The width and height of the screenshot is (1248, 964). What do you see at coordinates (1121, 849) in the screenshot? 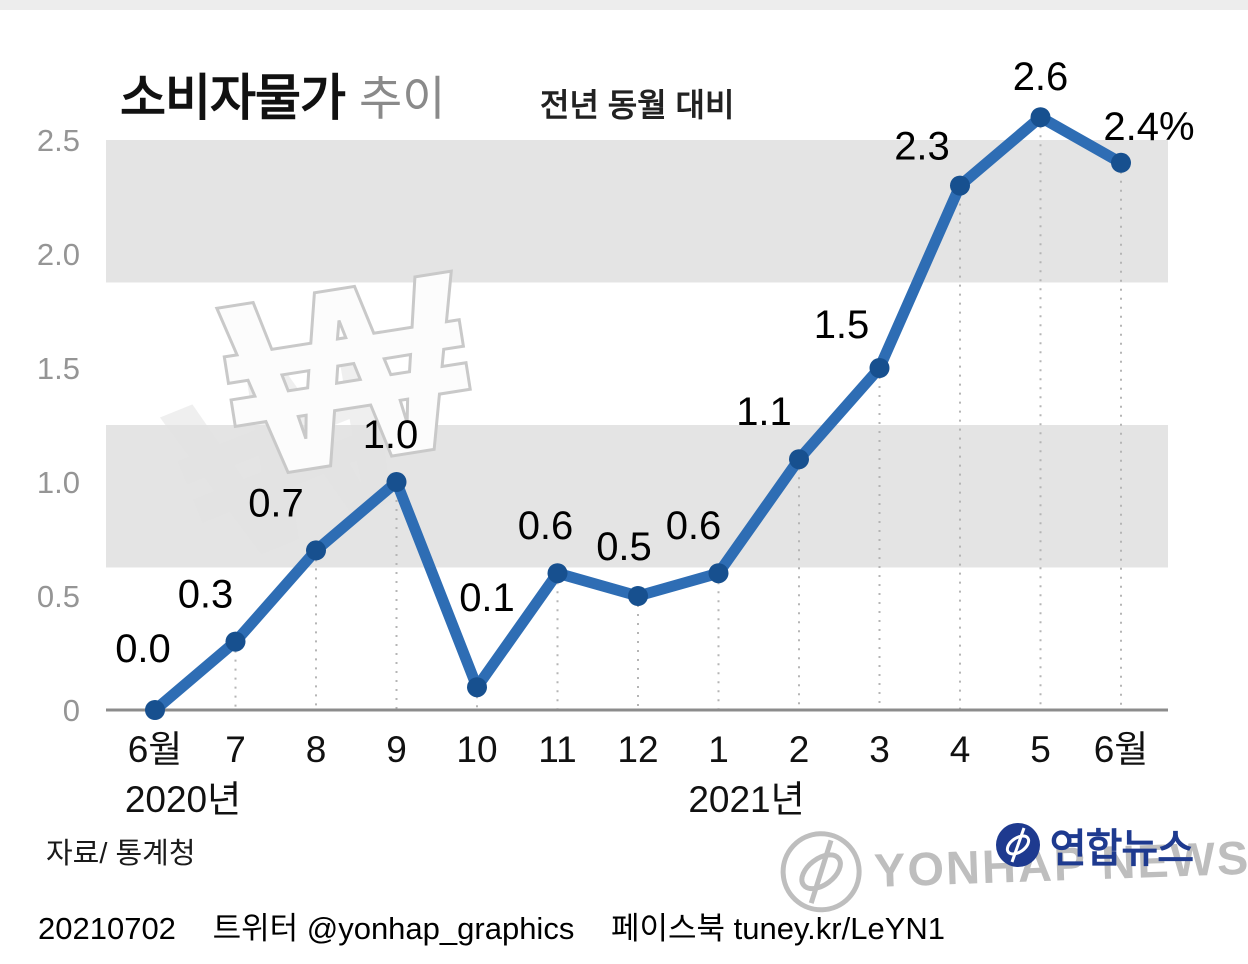
I see `yonhap-logo-text: 연합뉴스` at bounding box center [1121, 849].